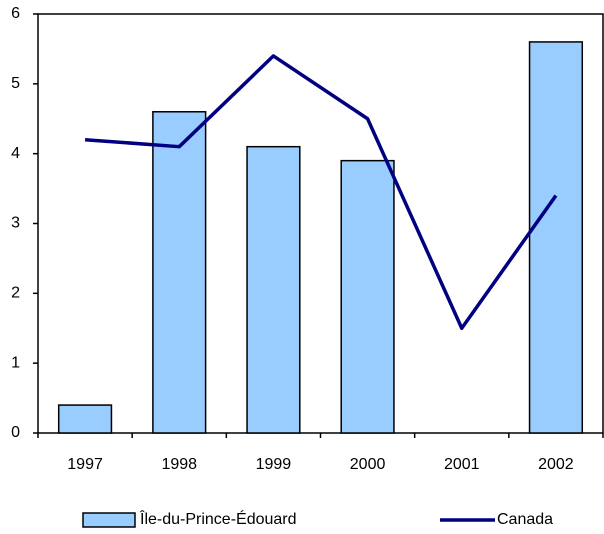 Image resolution: width=604 pixels, height=534 pixels. What do you see at coordinates (525, 519) in the screenshot?
I see `legend-label: Canada` at bounding box center [525, 519].